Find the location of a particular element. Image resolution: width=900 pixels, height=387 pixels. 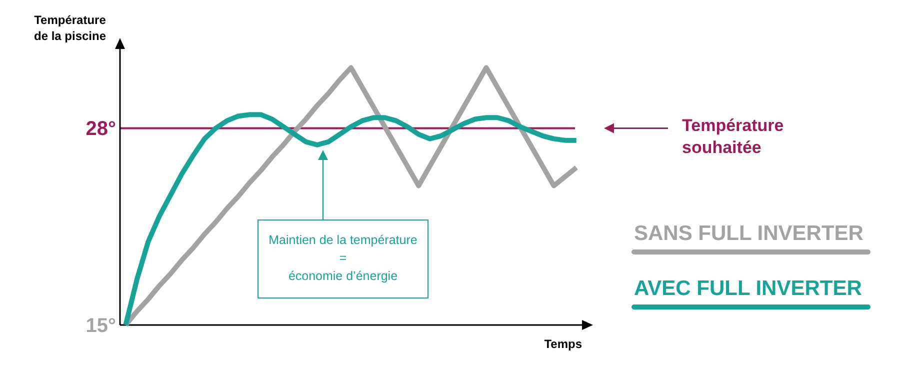

text: AVEC FULL INVERTER is located at coordinates (748, 288).